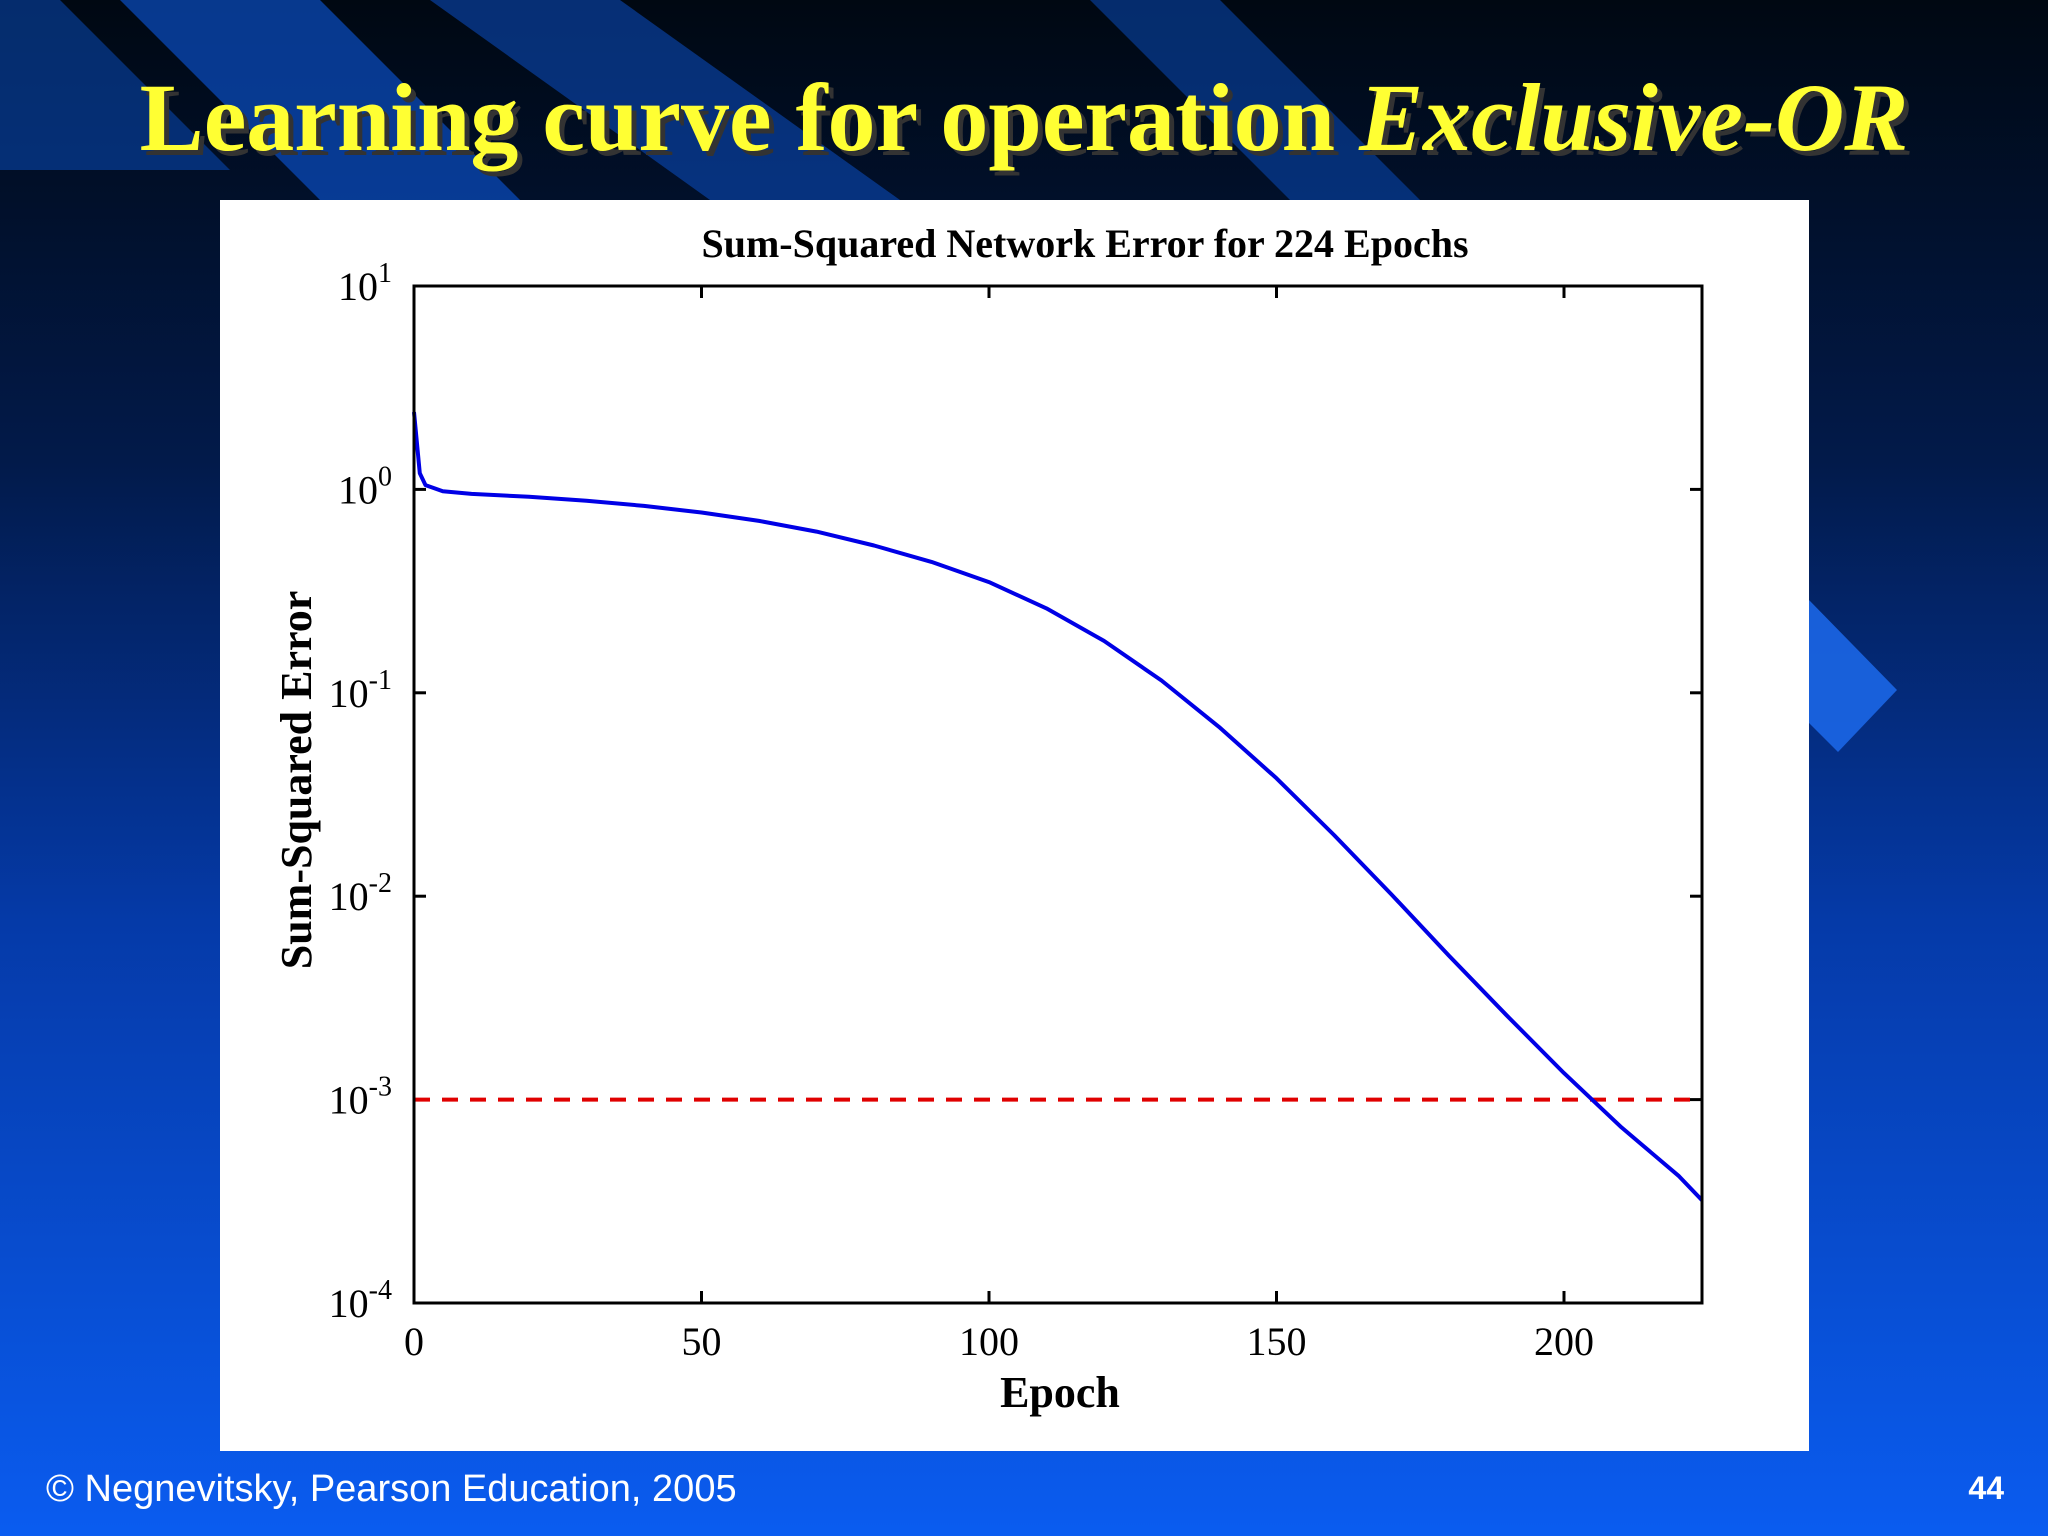 This screenshot has height=1536, width=2048. What do you see at coordinates (360, 1097) in the screenshot?
I see `y-tick-label: 10⁻³` at bounding box center [360, 1097].